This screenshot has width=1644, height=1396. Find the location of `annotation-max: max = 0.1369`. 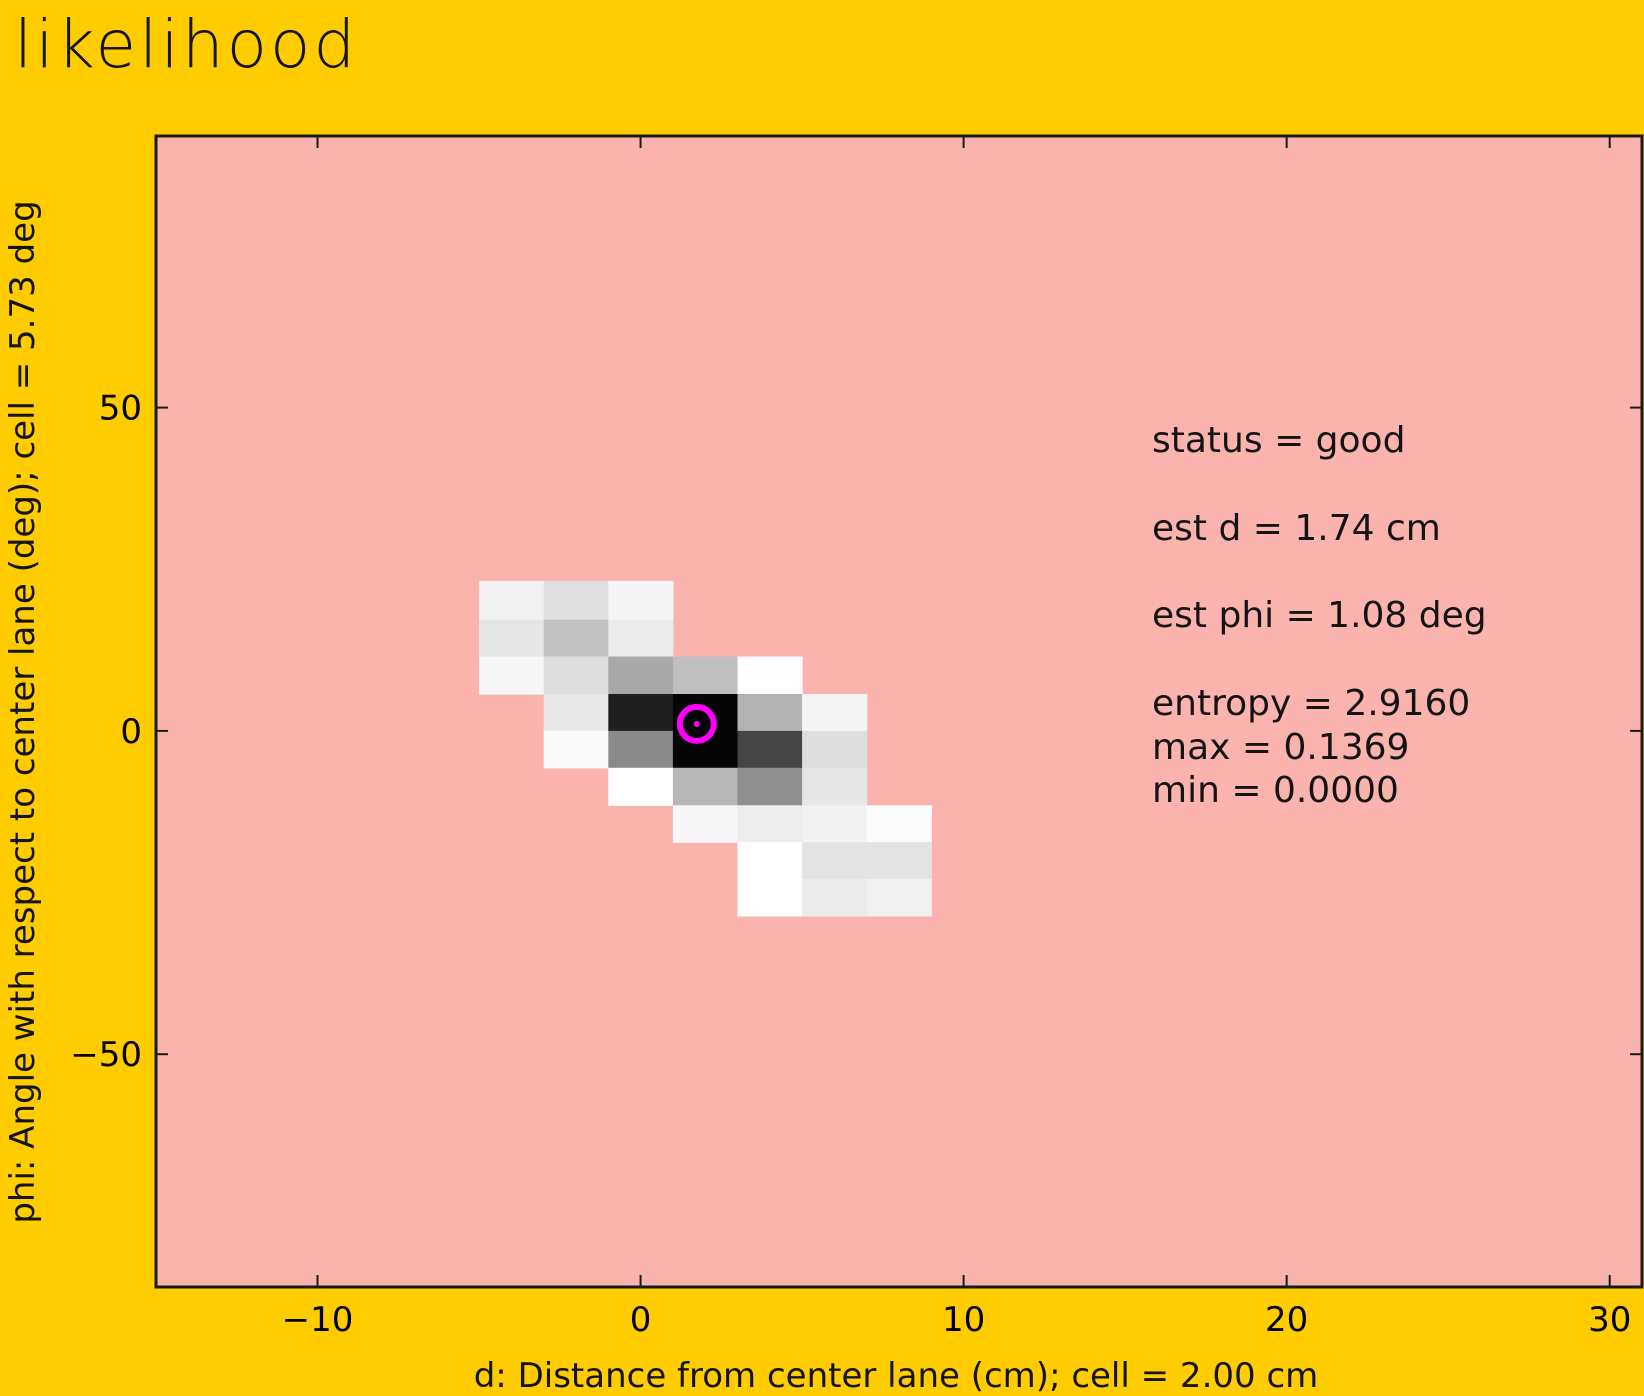

annotation-max: max = 0.1369 is located at coordinates (1280, 747).